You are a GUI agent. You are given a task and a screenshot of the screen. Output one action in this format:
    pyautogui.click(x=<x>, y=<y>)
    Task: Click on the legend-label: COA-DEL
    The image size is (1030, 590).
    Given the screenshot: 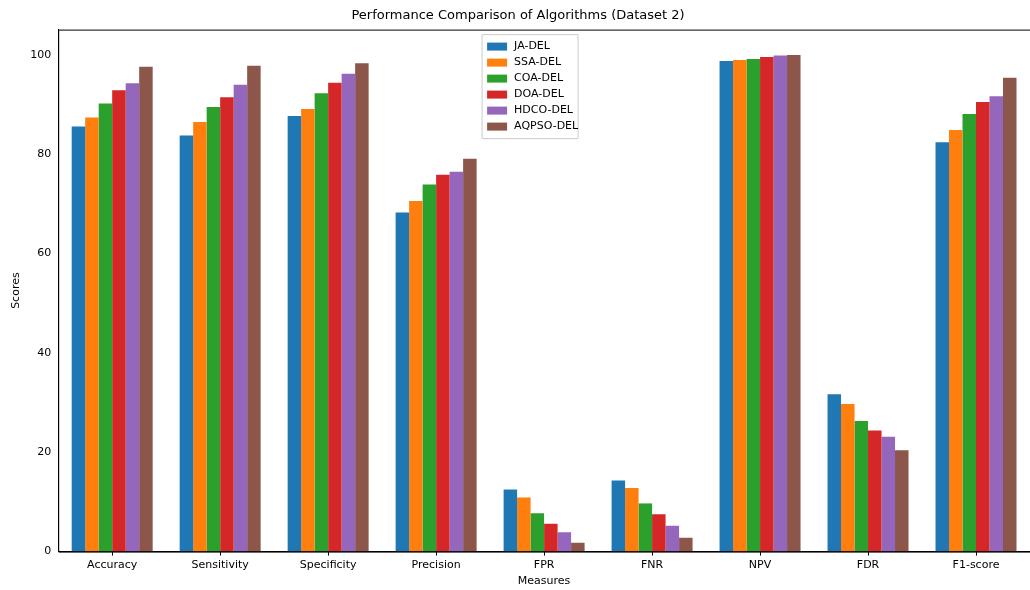 What is the action you would take?
    pyautogui.click(x=539, y=78)
    